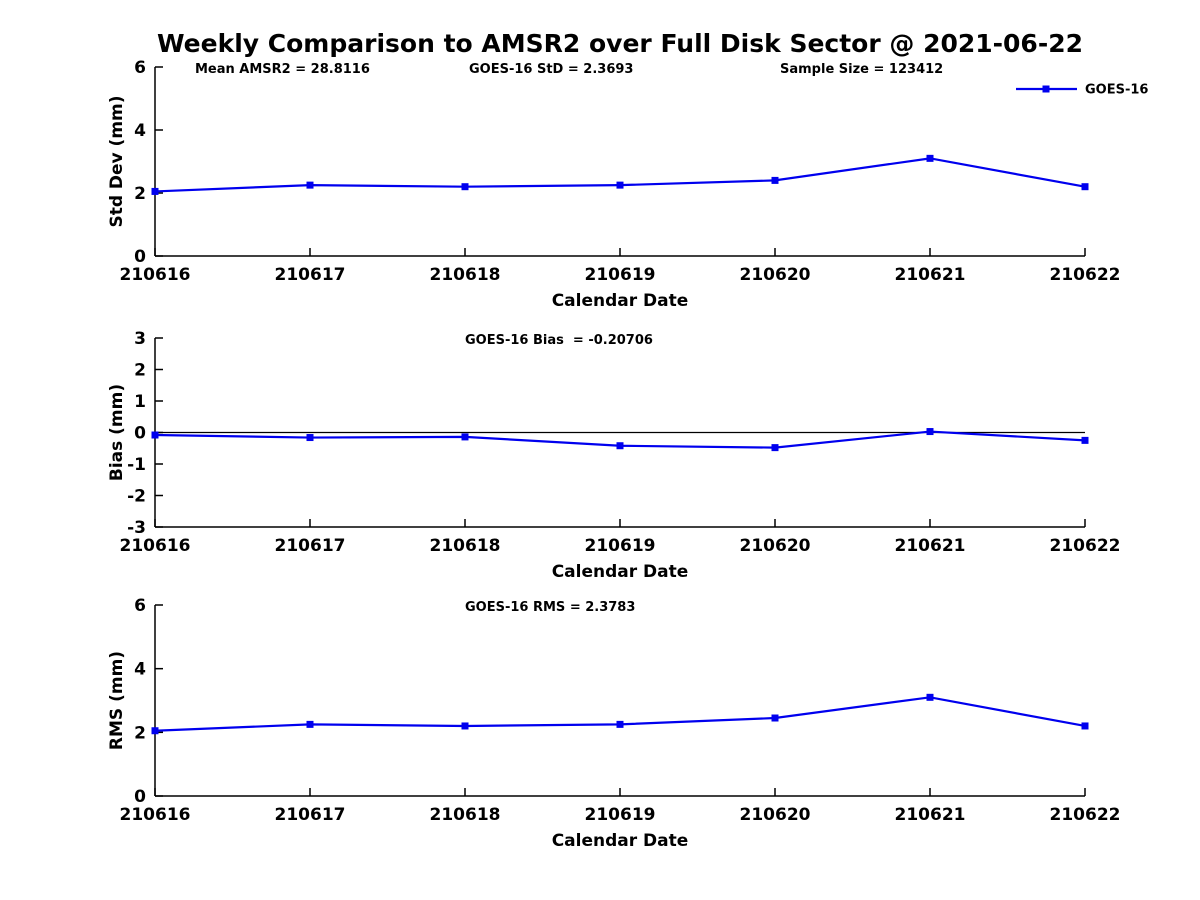  I want to click on y-axis-label: Std Dev (mm), so click(117, 161).